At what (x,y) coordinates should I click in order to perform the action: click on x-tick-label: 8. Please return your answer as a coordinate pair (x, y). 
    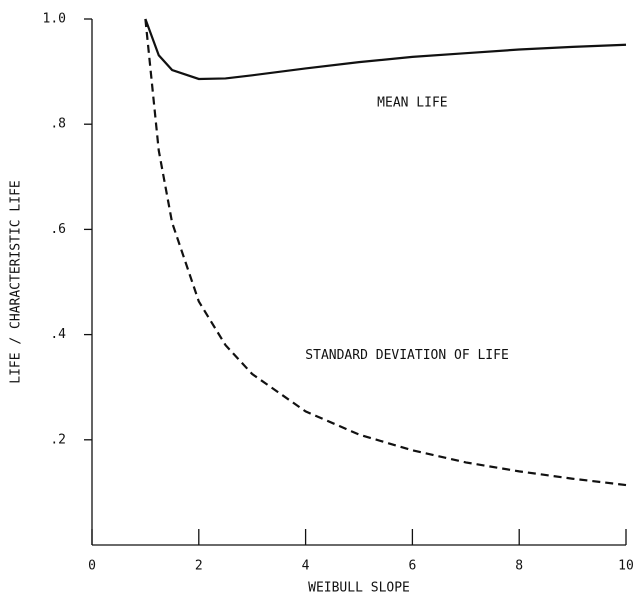
    Looking at the image, I should click on (519, 566).